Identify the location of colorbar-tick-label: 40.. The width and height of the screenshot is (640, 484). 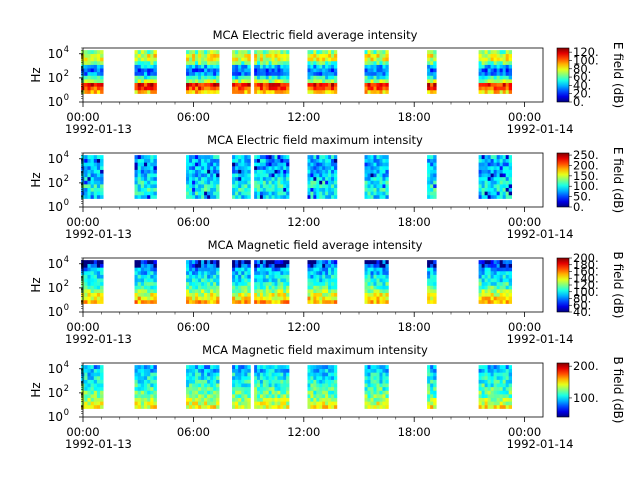
(582, 85).